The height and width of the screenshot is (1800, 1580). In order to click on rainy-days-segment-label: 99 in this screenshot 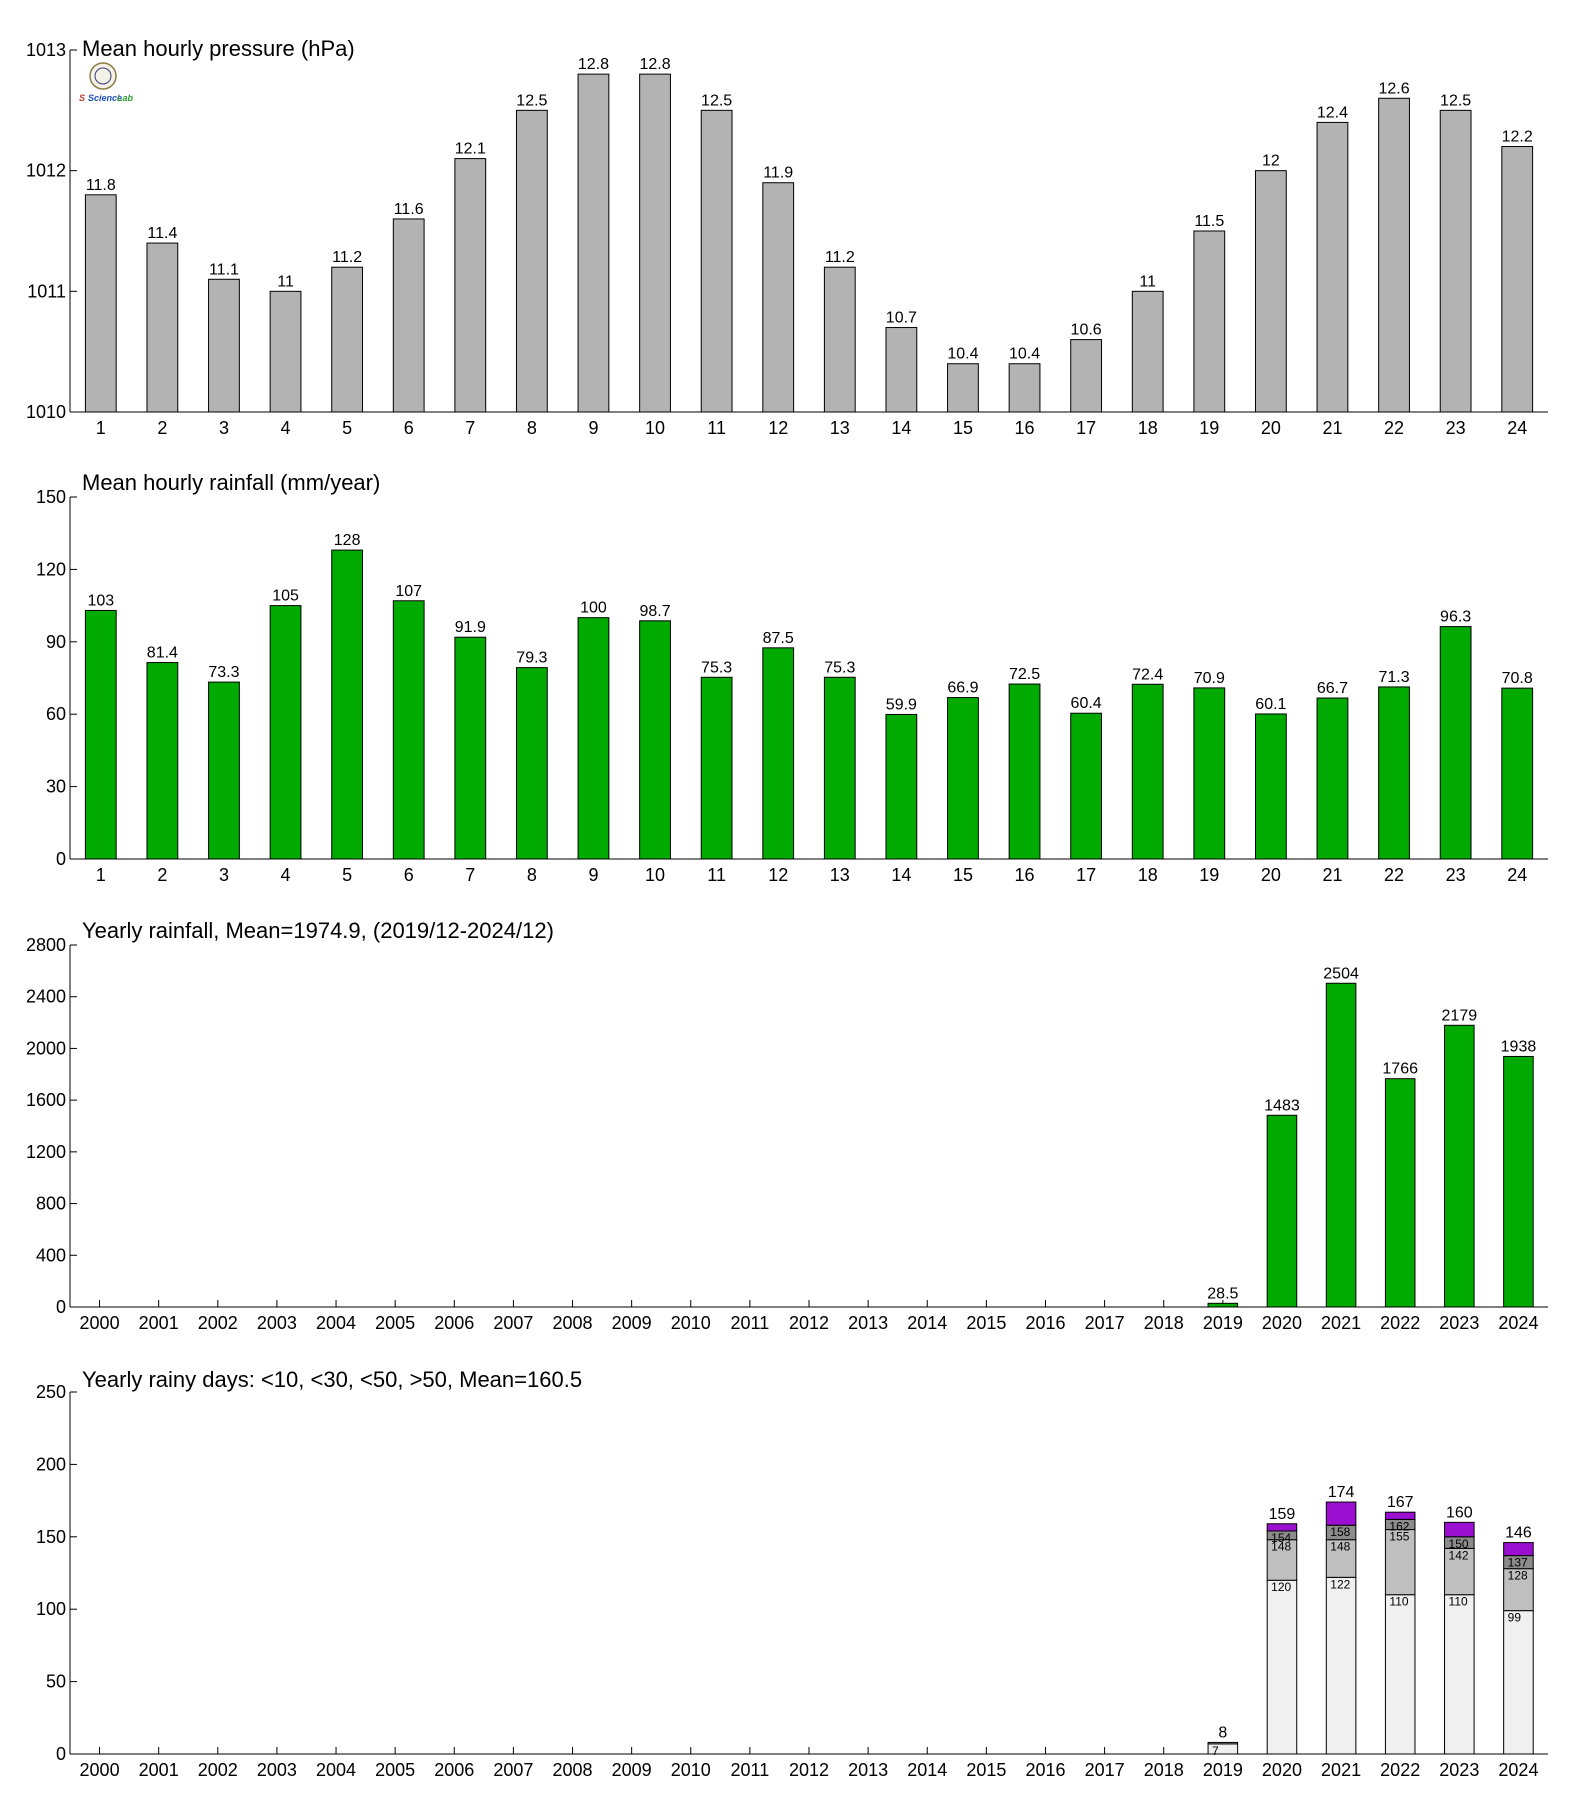, I will do `click(1515, 1618)`.